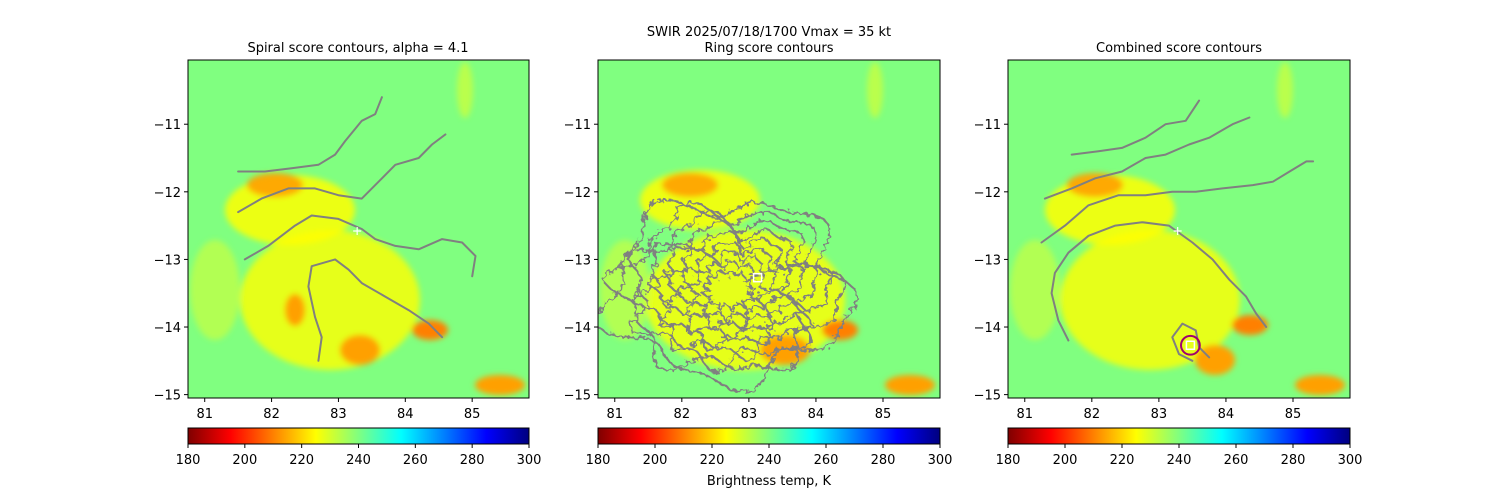 This screenshot has height=500, width=1500. What do you see at coordinates (768, 48) in the screenshot?
I see `panel-title-ring: Ring score contours` at bounding box center [768, 48].